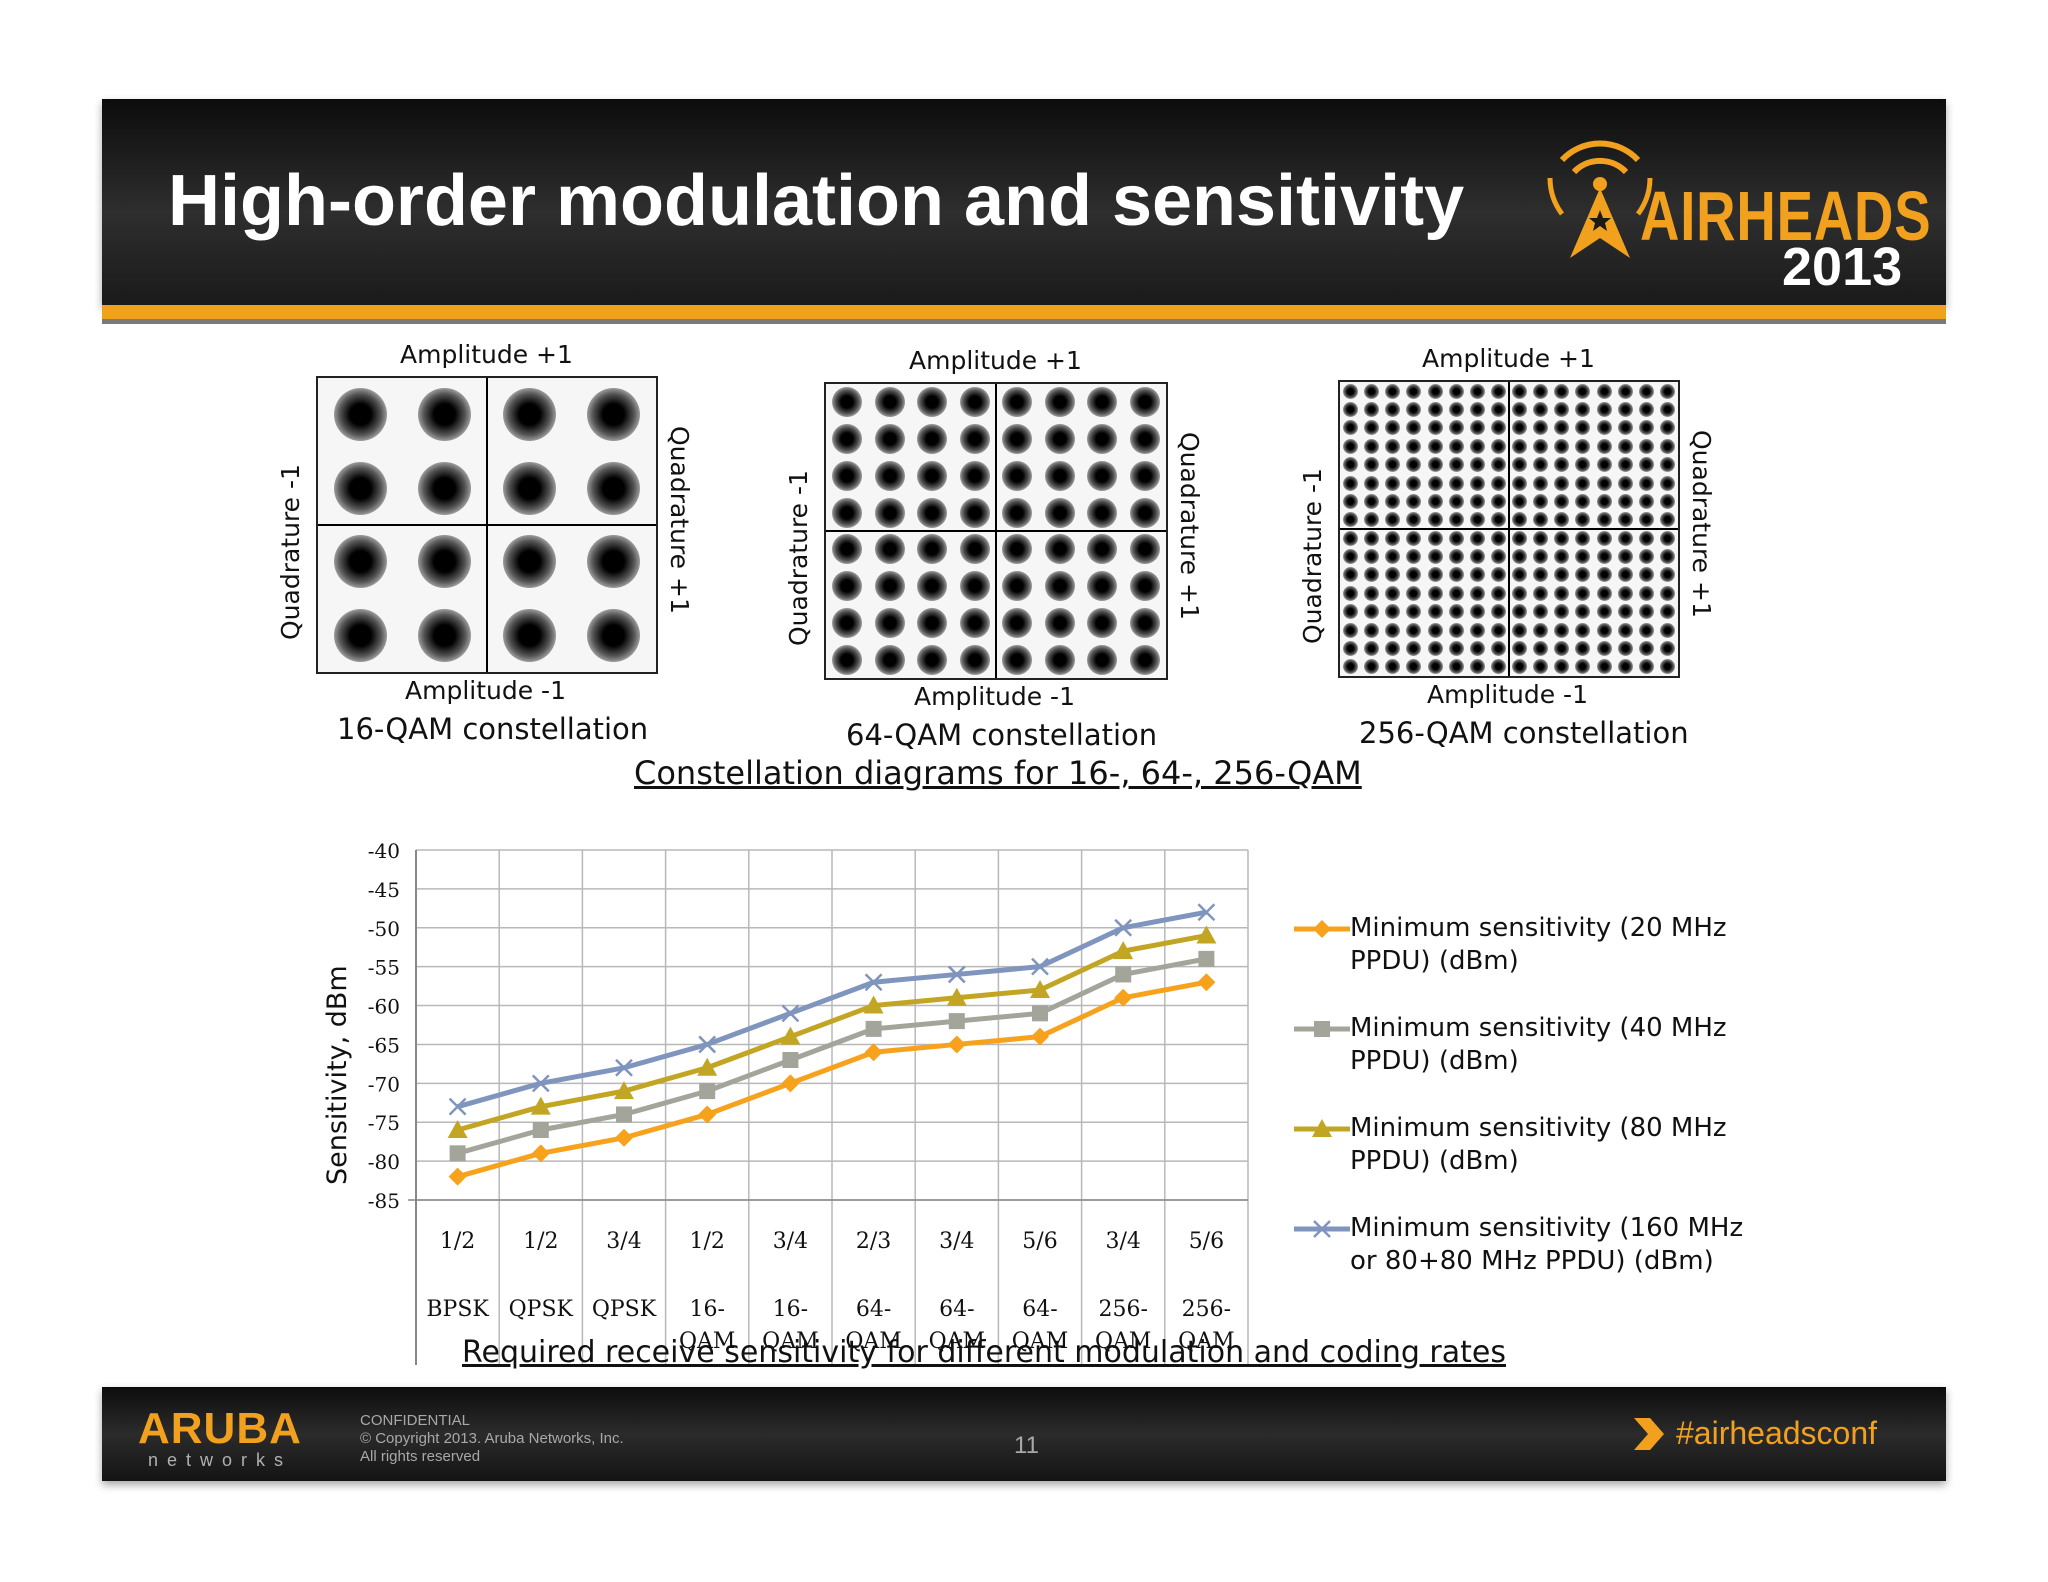  Describe the element at coordinates (384, 1007) in the screenshot. I see `y-tick-label: -60` at that location.